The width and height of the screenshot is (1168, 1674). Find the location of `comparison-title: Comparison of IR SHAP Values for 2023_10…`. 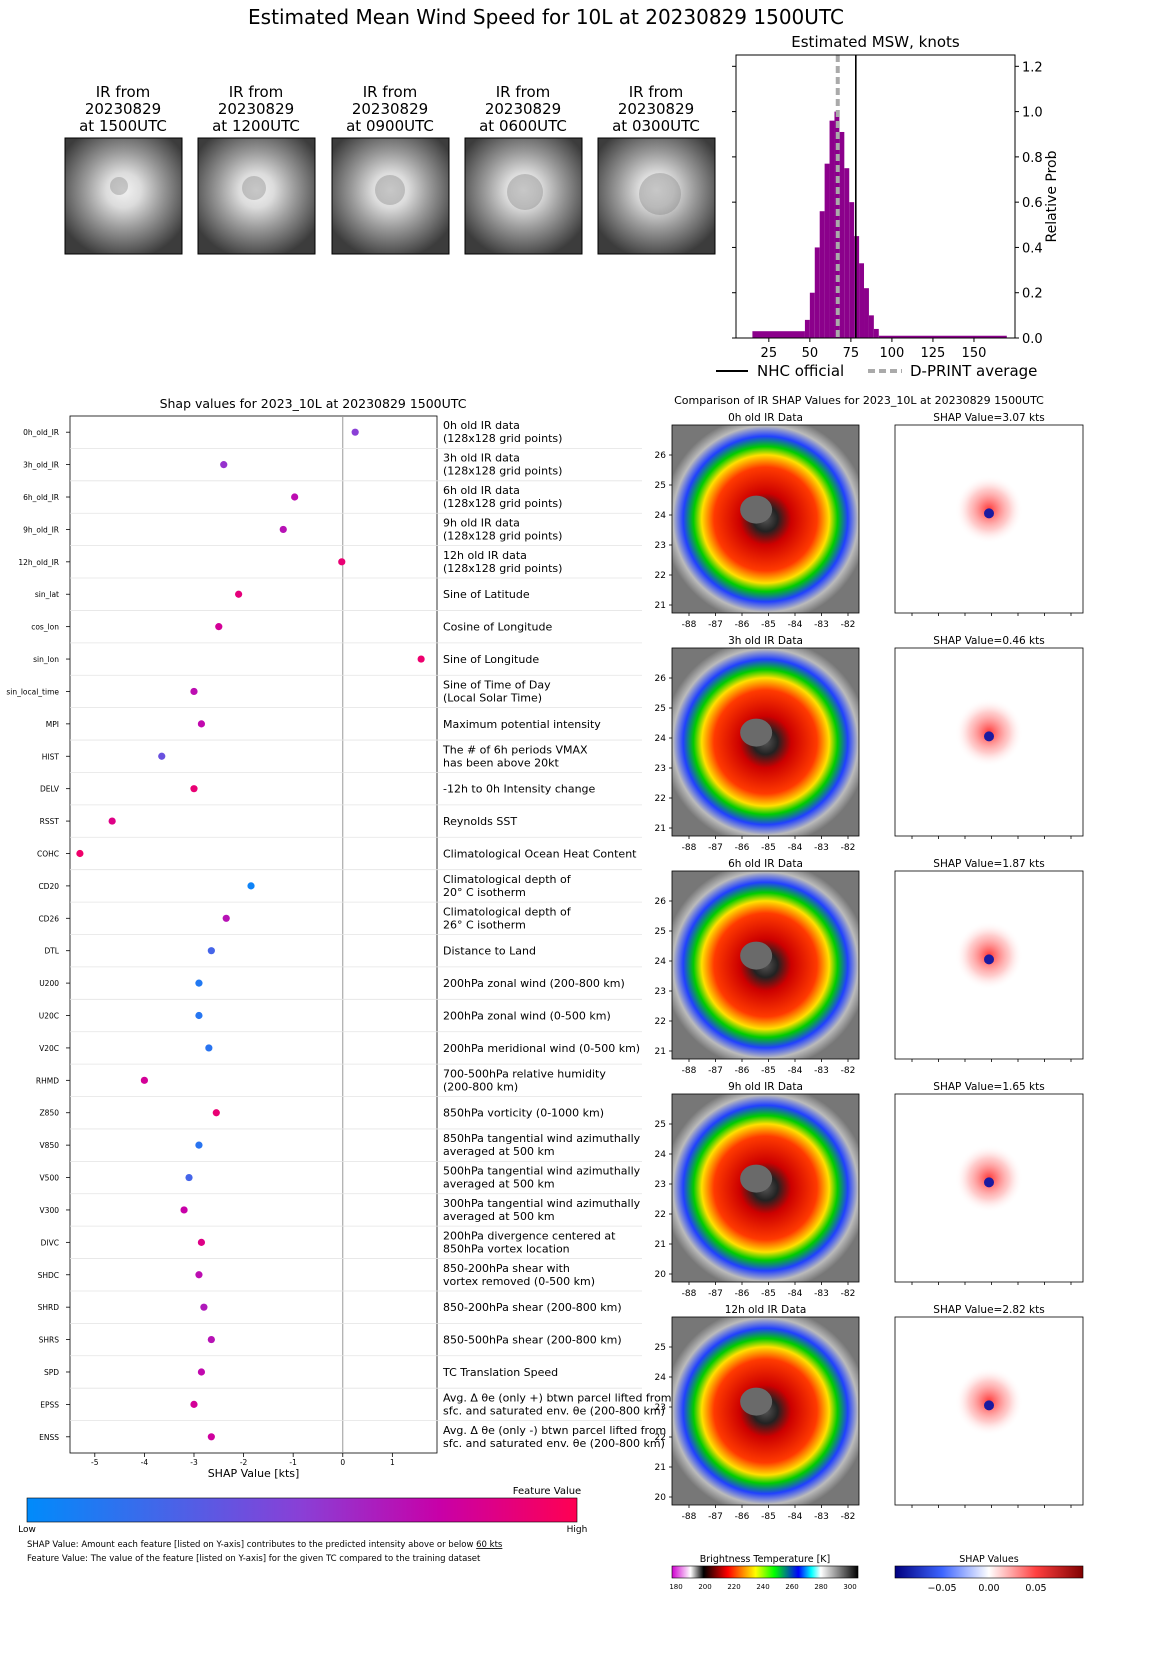

comparison-title: Comparison of IR SHAP Values for 2023_10… is located at coordinates (859, 400).